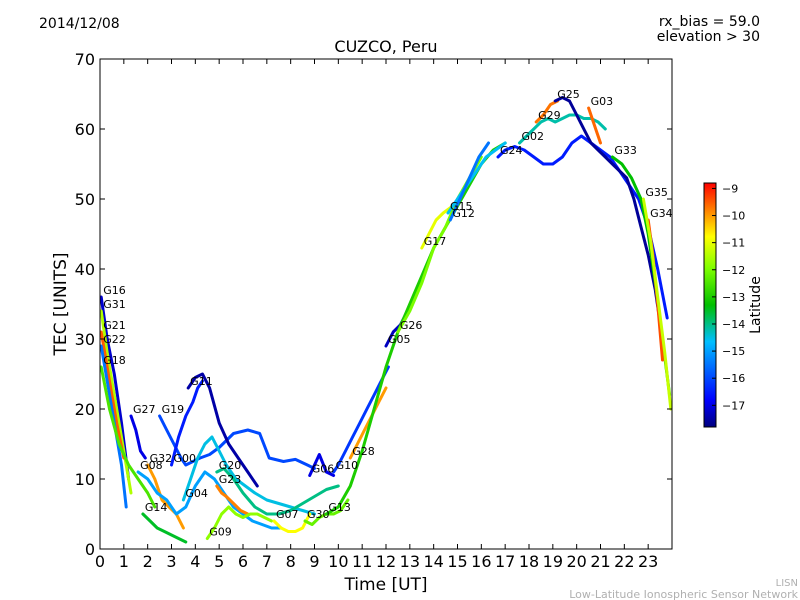  What do you see at coordinates (318, 514) in the screenshot?
I see `series-label-g30: G30` at bounding box center [318, 514].